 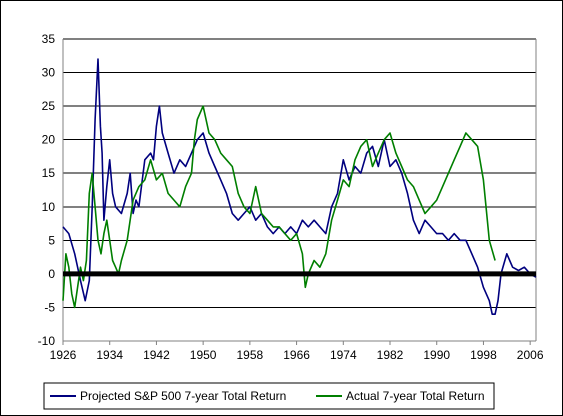 I want to click on y-tick-label: 25, so click(x=49, y=106).